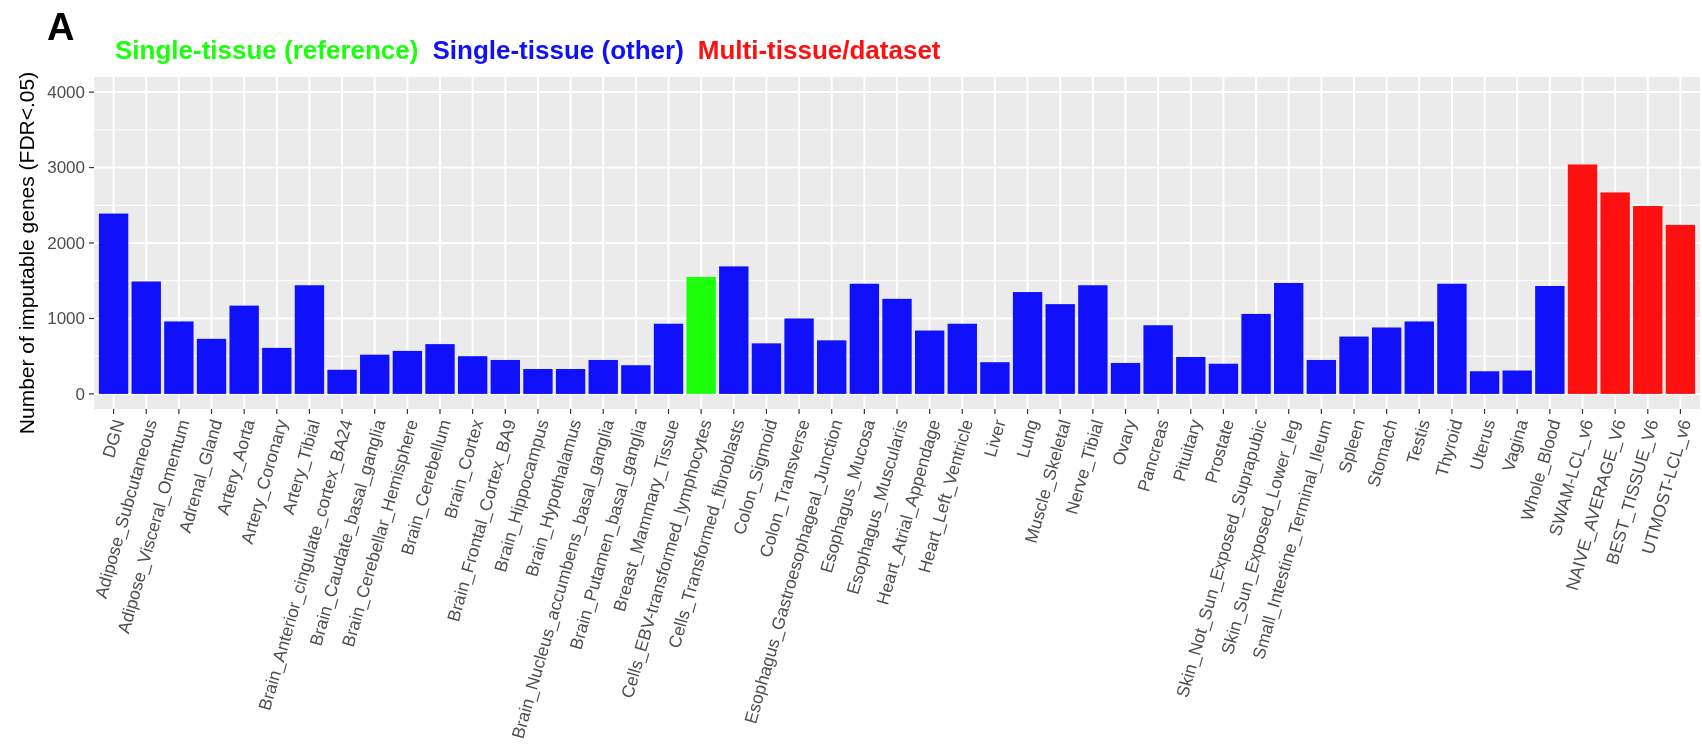 This screenshot has width=1702, height=754. Describe the element at coordinates (66, 93) in the screenshot. I see `y-tick-label: 4000` at that location.